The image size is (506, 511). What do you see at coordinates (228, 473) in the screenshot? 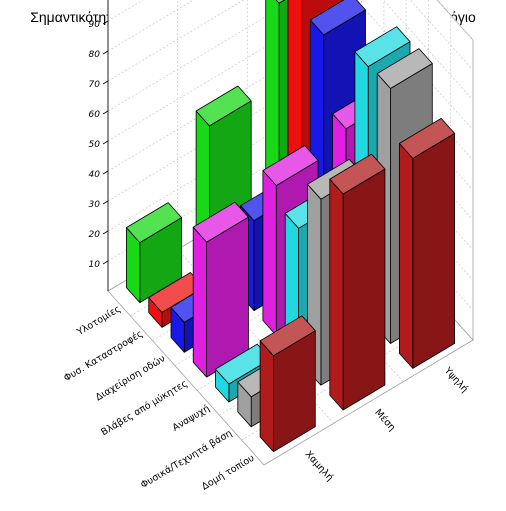
I see `category-label: Δομή τοπίου` at bounding box center [228, 473].